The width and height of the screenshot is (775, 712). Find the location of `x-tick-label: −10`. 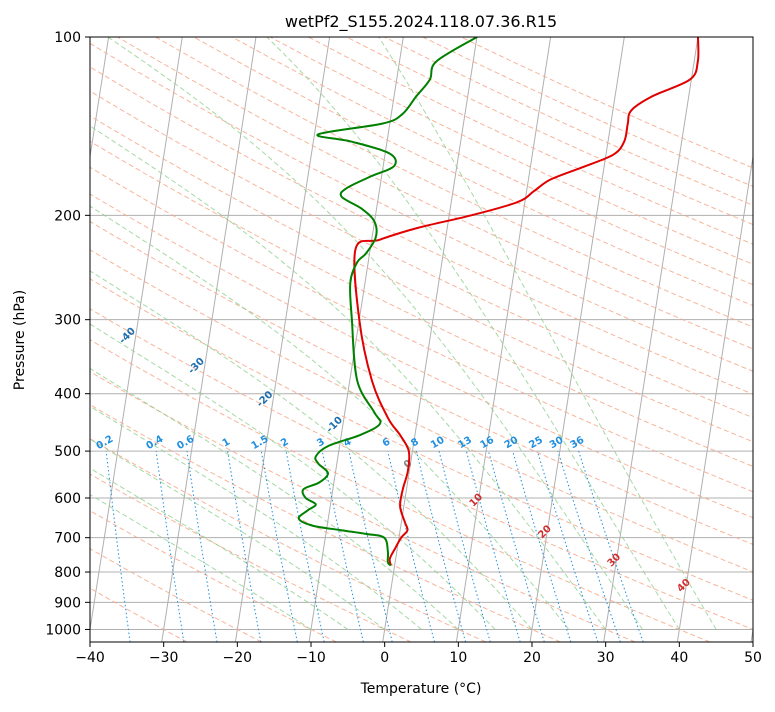

x-tick-label: −10 is located at coordinates (311, 658).